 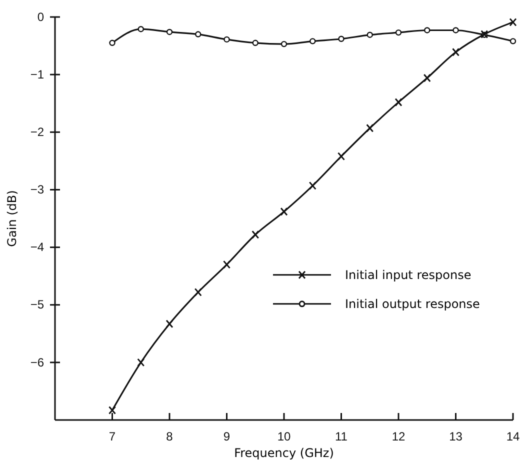 What do you see at coordinates (37, 362) in the screenshot?
I see `y-tick-label: −6` at bounding box center [37, 362].